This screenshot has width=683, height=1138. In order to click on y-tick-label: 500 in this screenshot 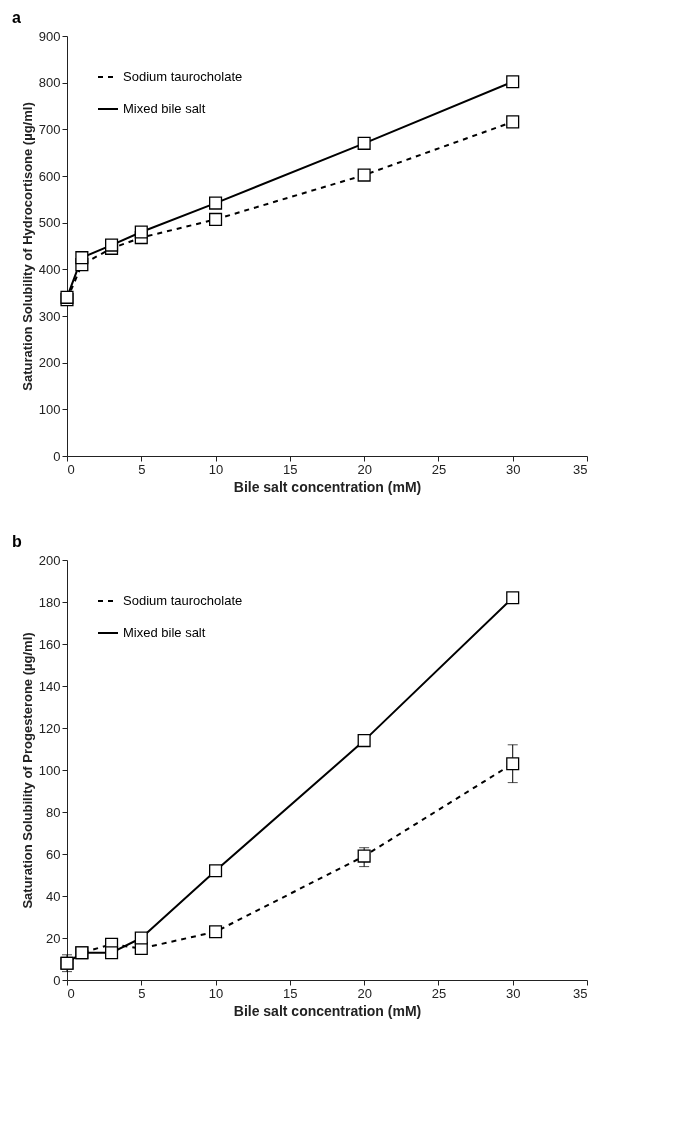, I will do `click(49, 223)`.